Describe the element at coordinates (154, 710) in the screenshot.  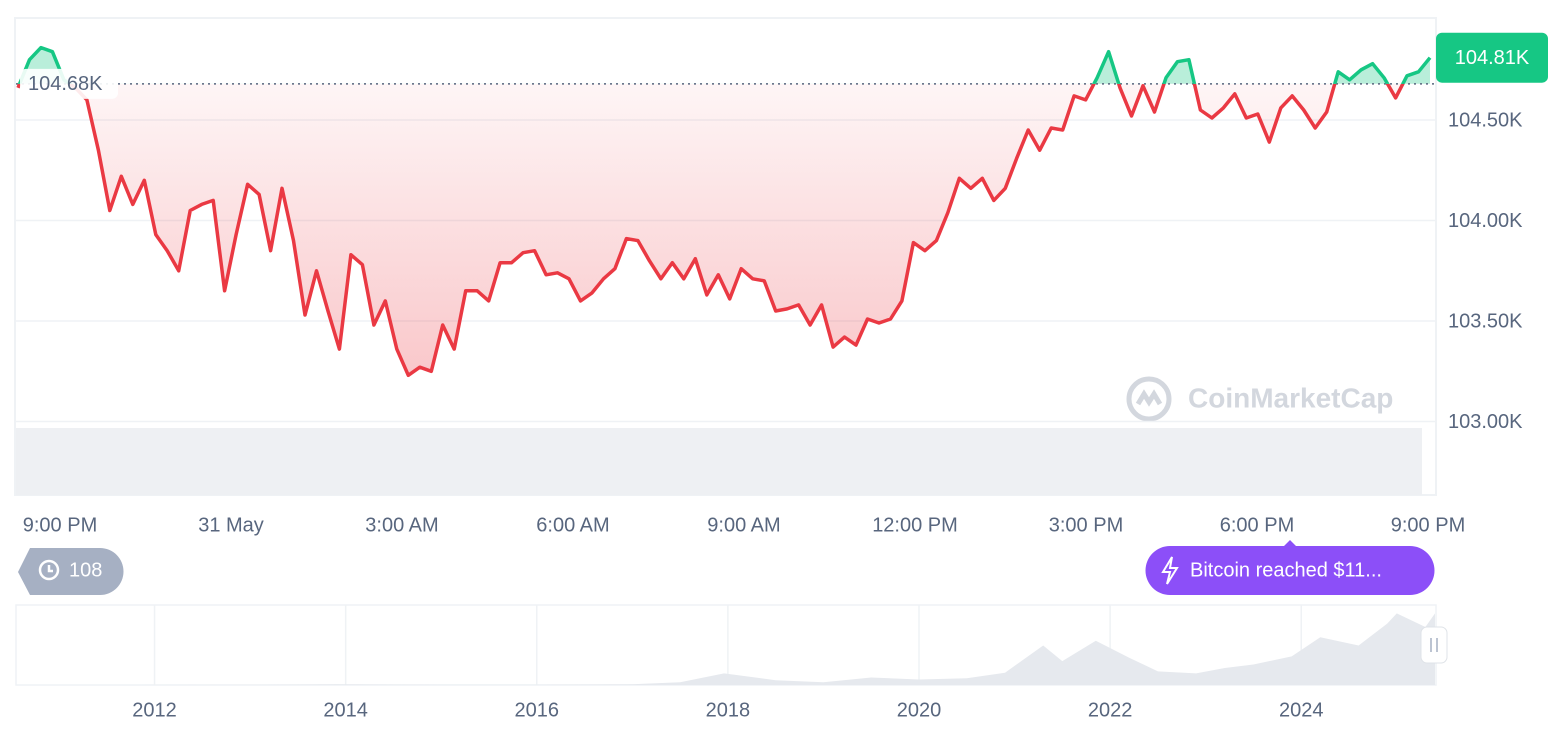
I see `x-tick-label: 2012` at that location.